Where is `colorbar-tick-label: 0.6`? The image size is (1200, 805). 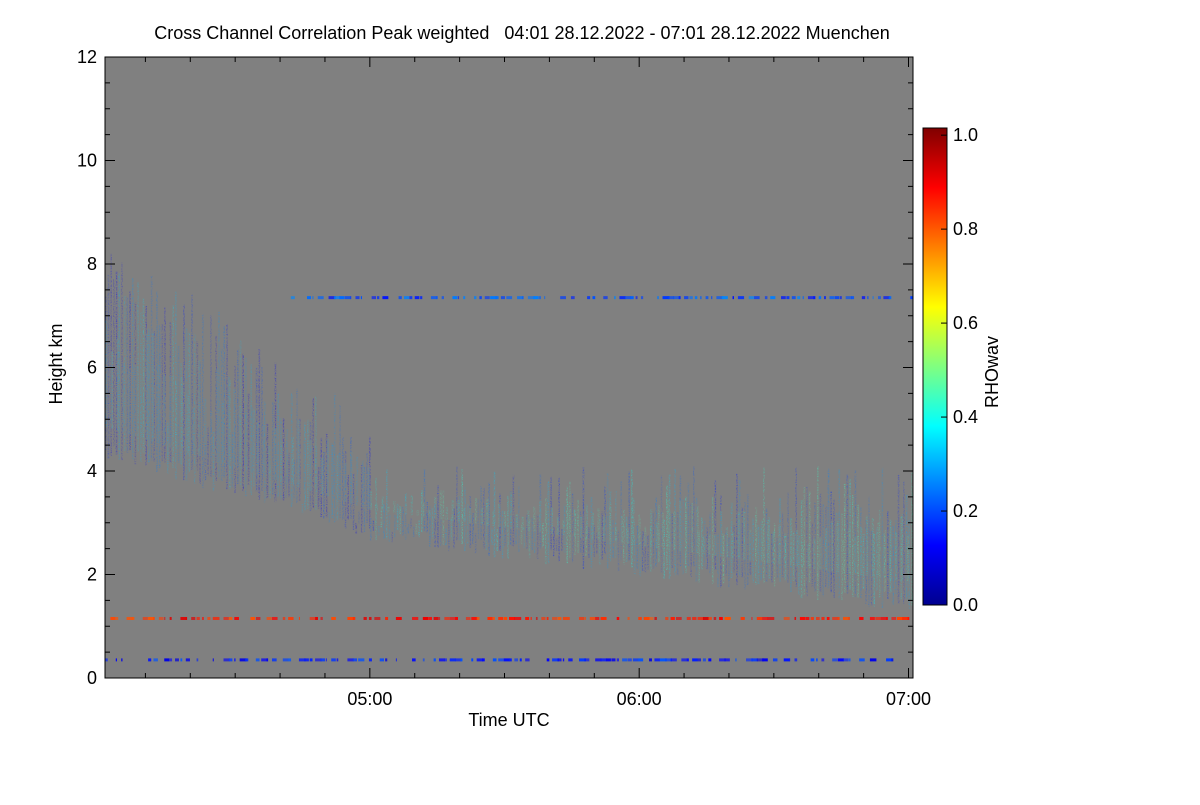
colorbar-tick-label: 0.6 is located at coordinates (965, 323).